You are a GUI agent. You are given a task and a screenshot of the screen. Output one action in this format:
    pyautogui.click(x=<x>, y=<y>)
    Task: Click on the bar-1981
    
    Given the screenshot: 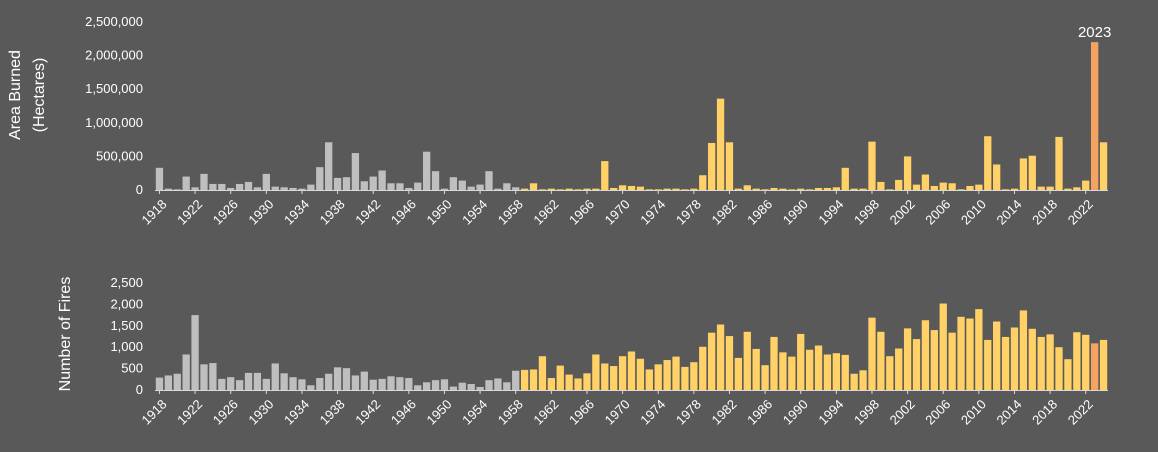 What is the action you would take?
    pyautogui.click(x=720, y=357)
    